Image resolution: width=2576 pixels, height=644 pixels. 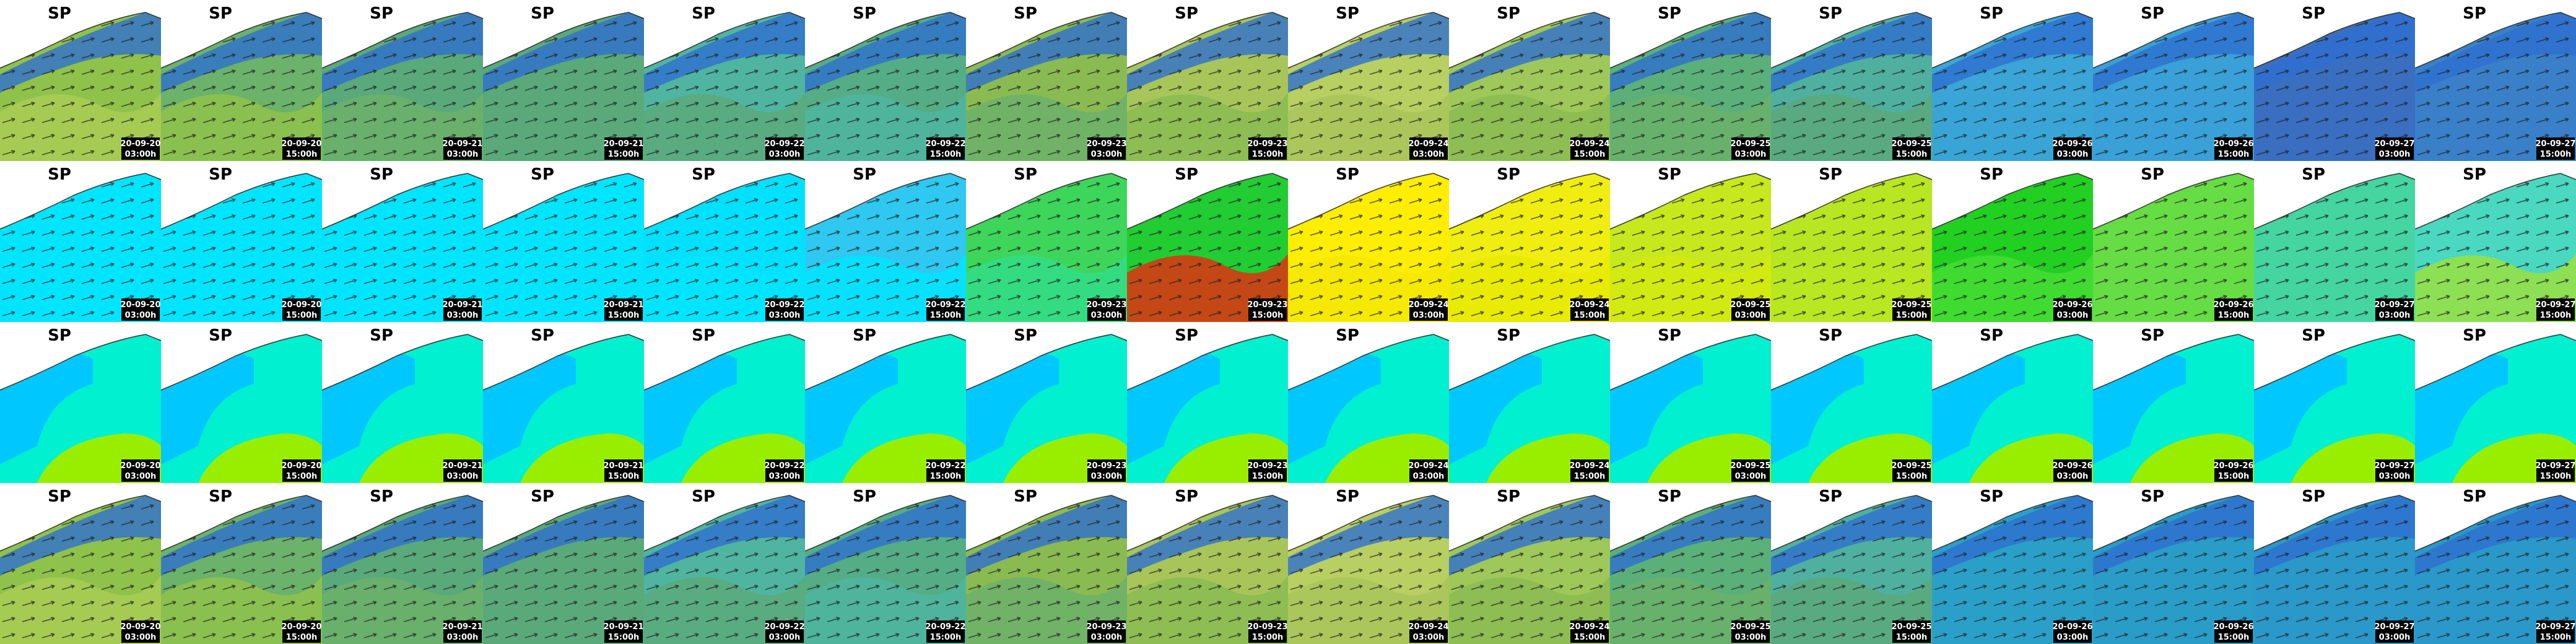 What do you see at coordinates (2555, 144) in the screenshot?
I see `date-label: 20-09-27` at bounding box center [2555, 144].